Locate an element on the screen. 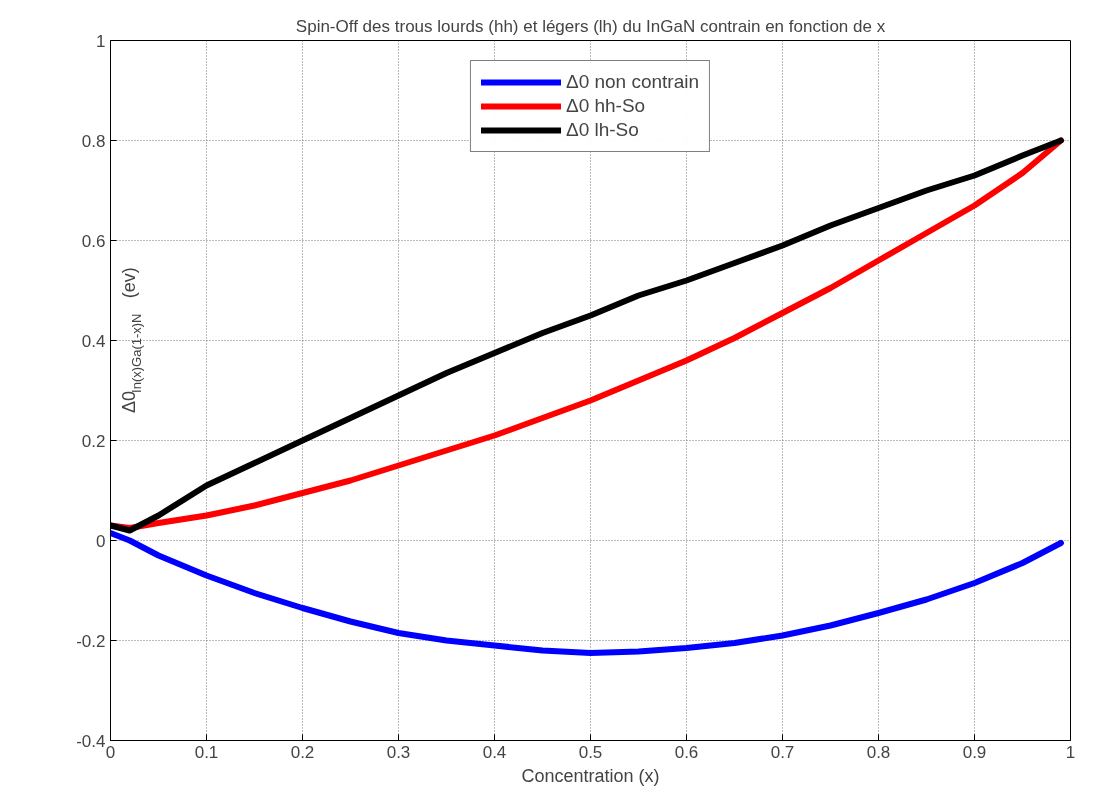  y-tick-label: -0.2 is located at coordinates (91, 641).